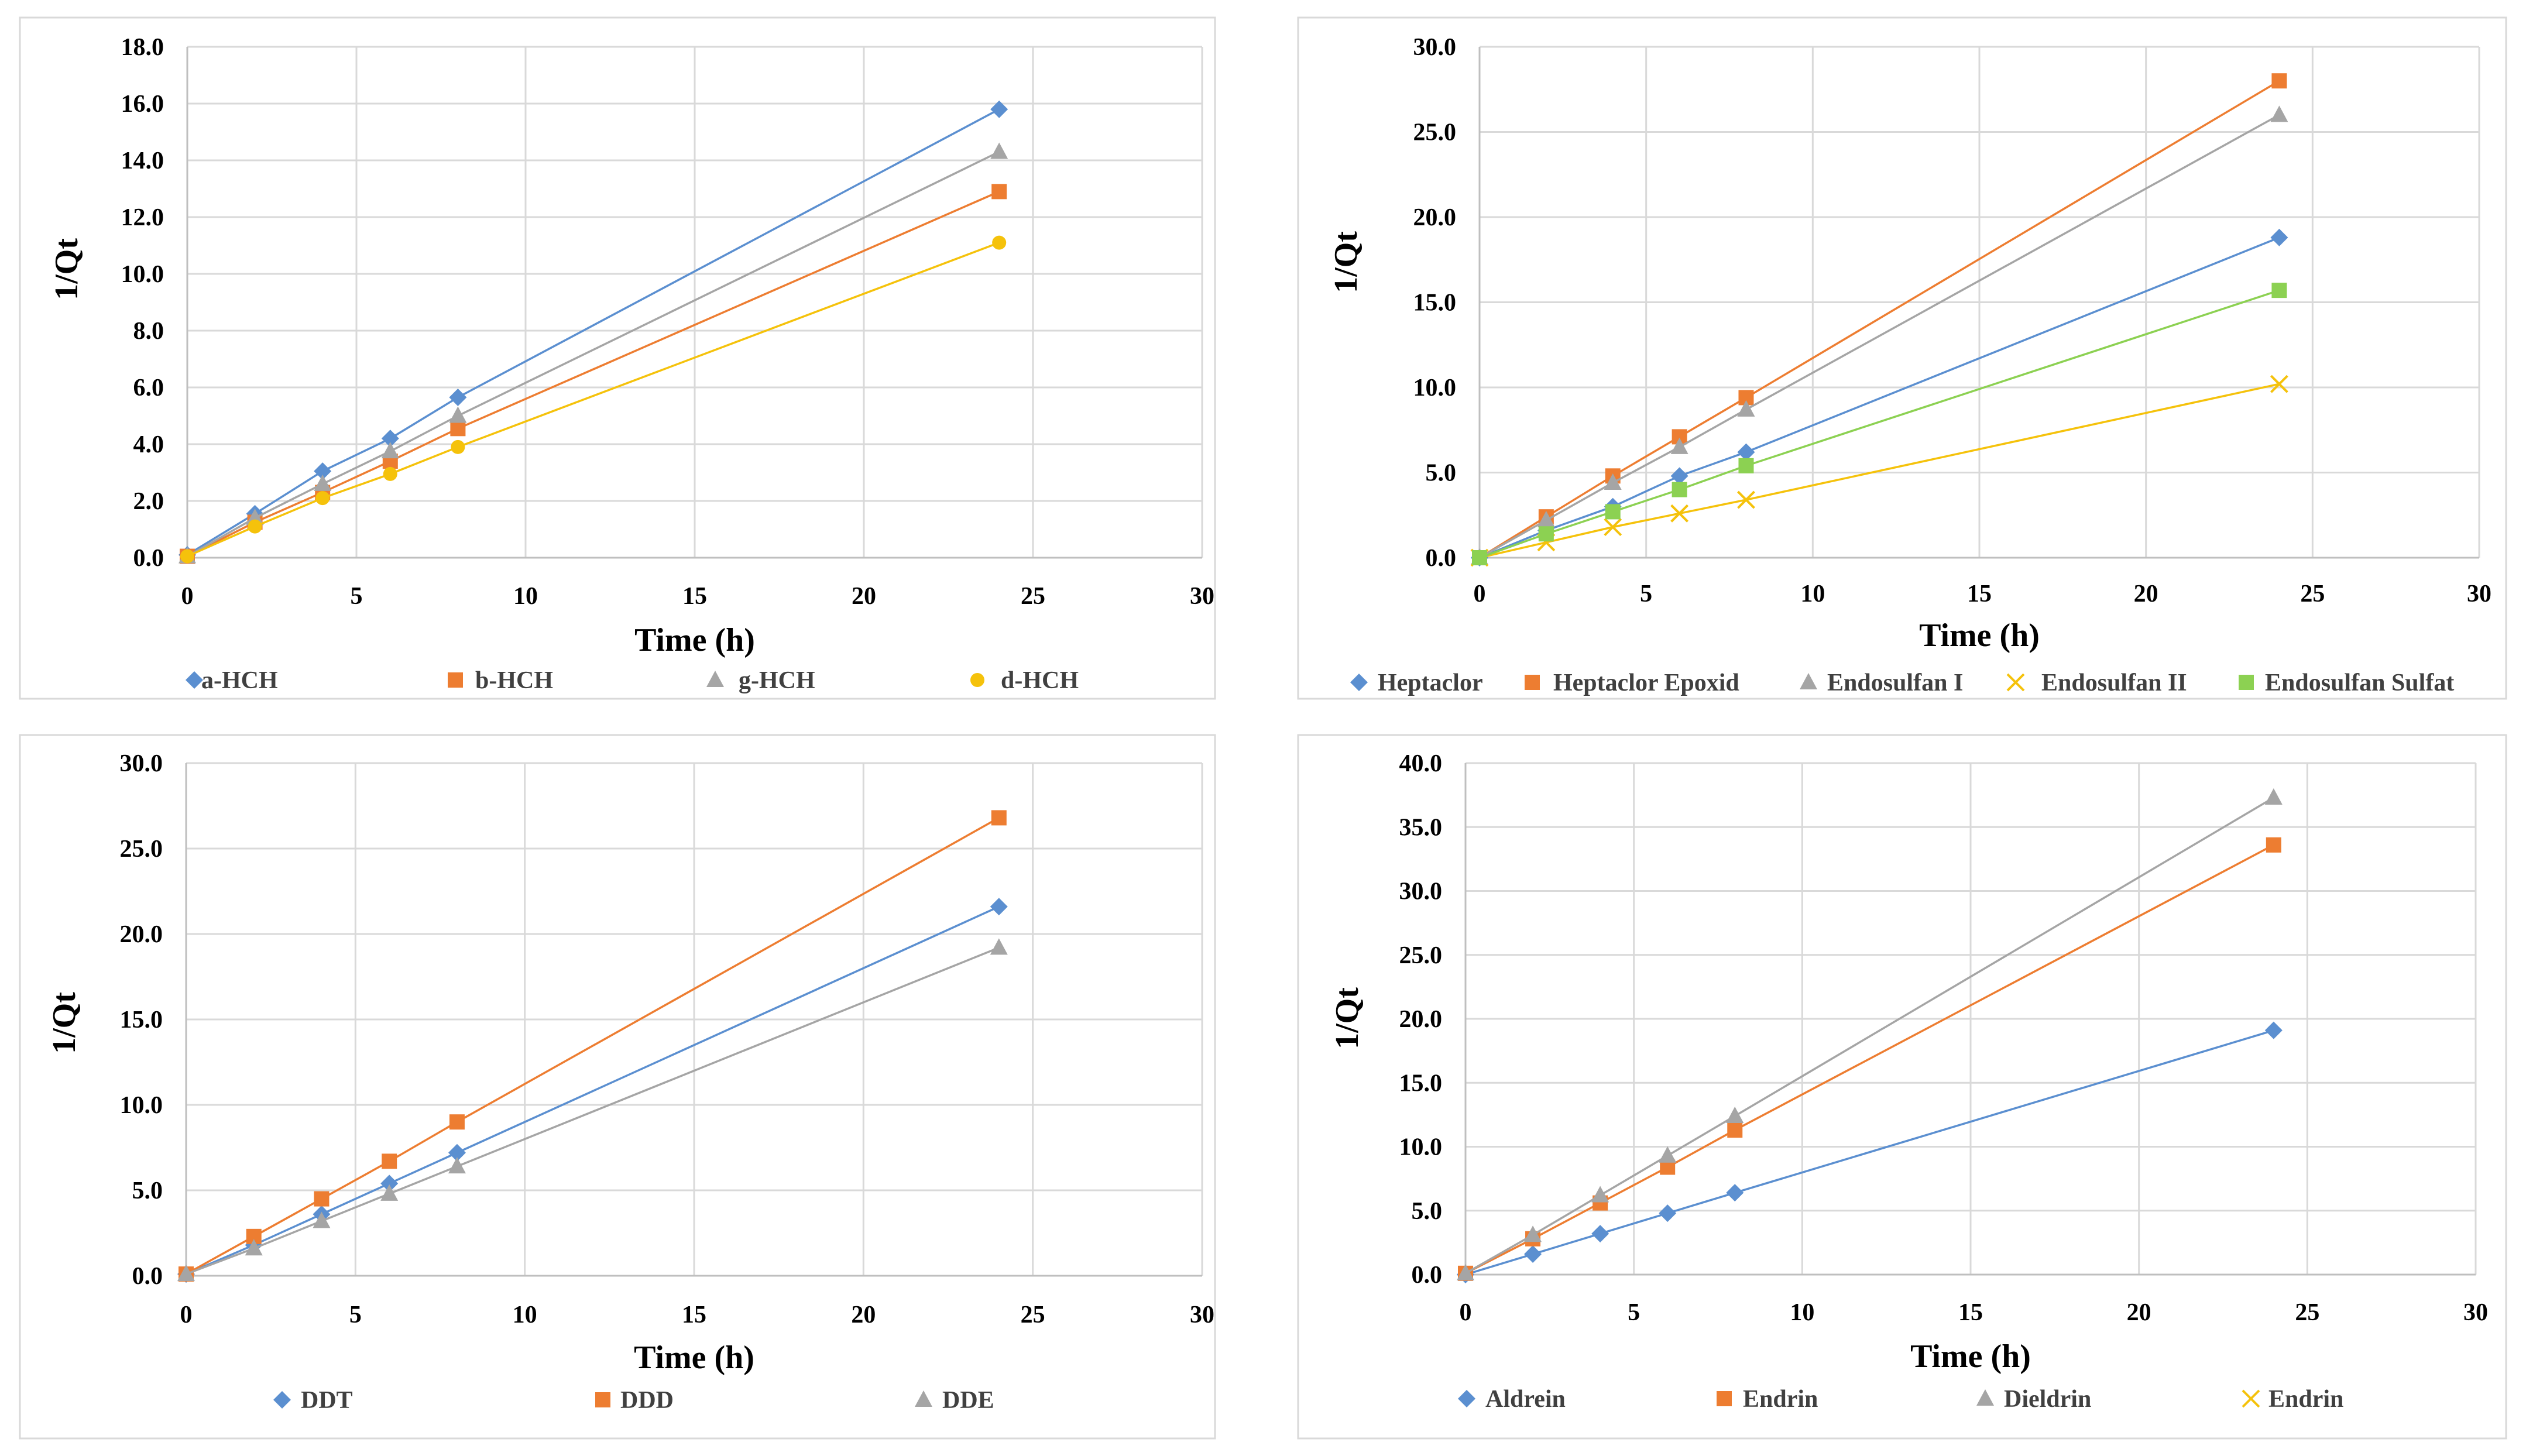 The height and width of the screenshot is (1456, 2526). What do you see at coordinates (514, 680) in the screenshot?
I see `legend-label: b-HCH` at bounding box center [514, 680].